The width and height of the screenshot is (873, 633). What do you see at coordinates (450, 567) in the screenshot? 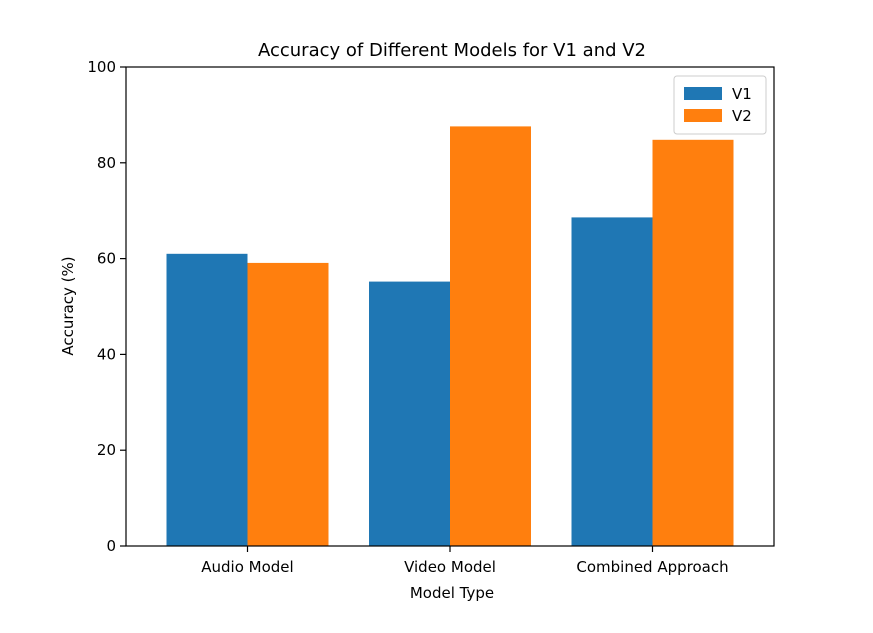
I see `x-tick-label: Video Model` at bounding box center [450, 567].